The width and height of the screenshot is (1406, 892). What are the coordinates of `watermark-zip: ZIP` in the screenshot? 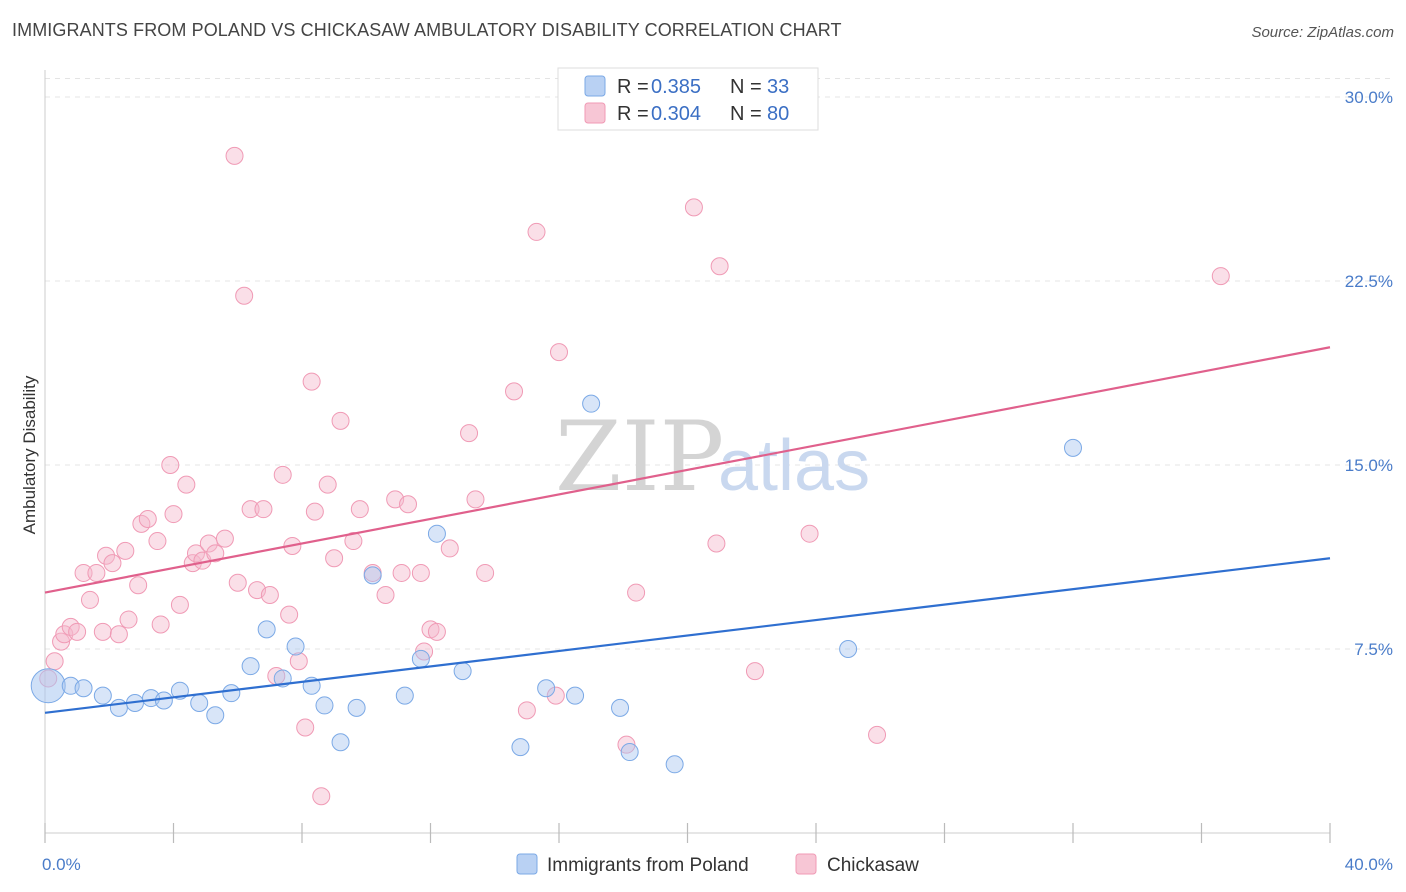 It's located at (639, 457).